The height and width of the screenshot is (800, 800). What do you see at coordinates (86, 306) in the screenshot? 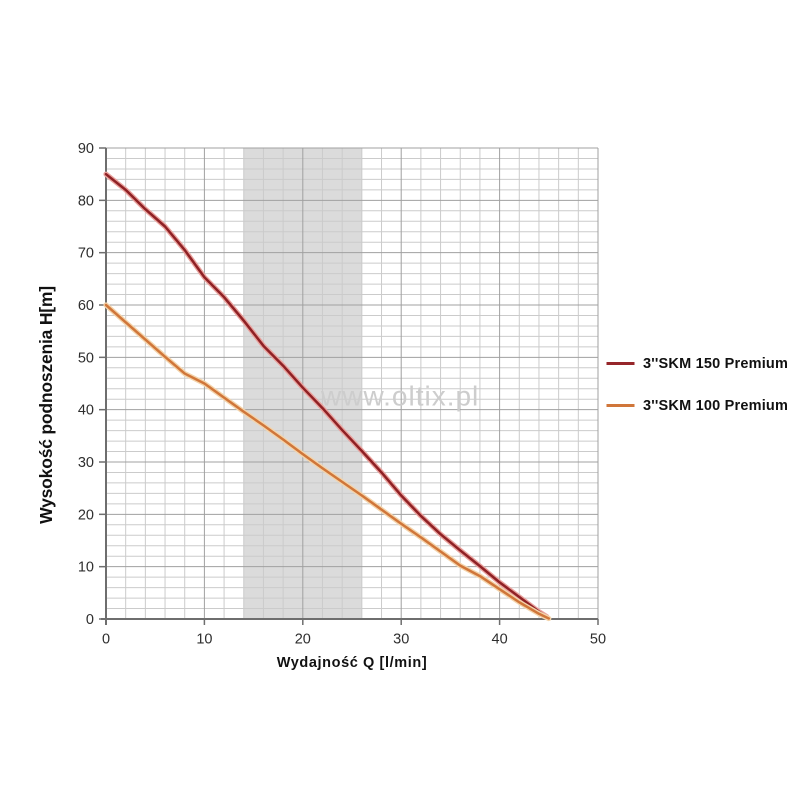
I see `svg-text: 60` at bounding box center [86, 306].